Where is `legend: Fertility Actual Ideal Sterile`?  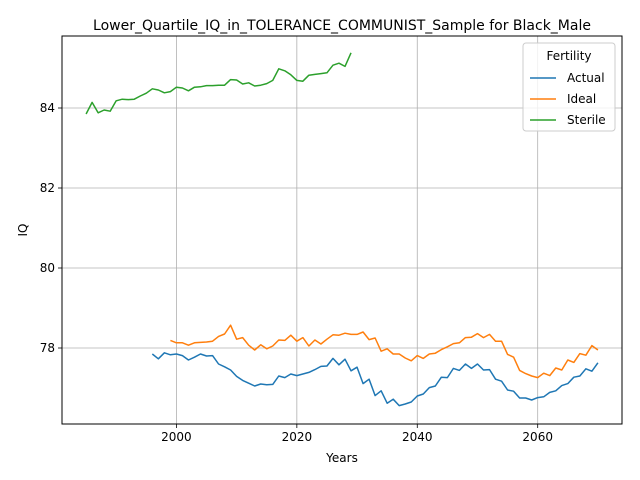
legend: Fertility Actual Ideal Sterile is located at coordinates (569, 87).